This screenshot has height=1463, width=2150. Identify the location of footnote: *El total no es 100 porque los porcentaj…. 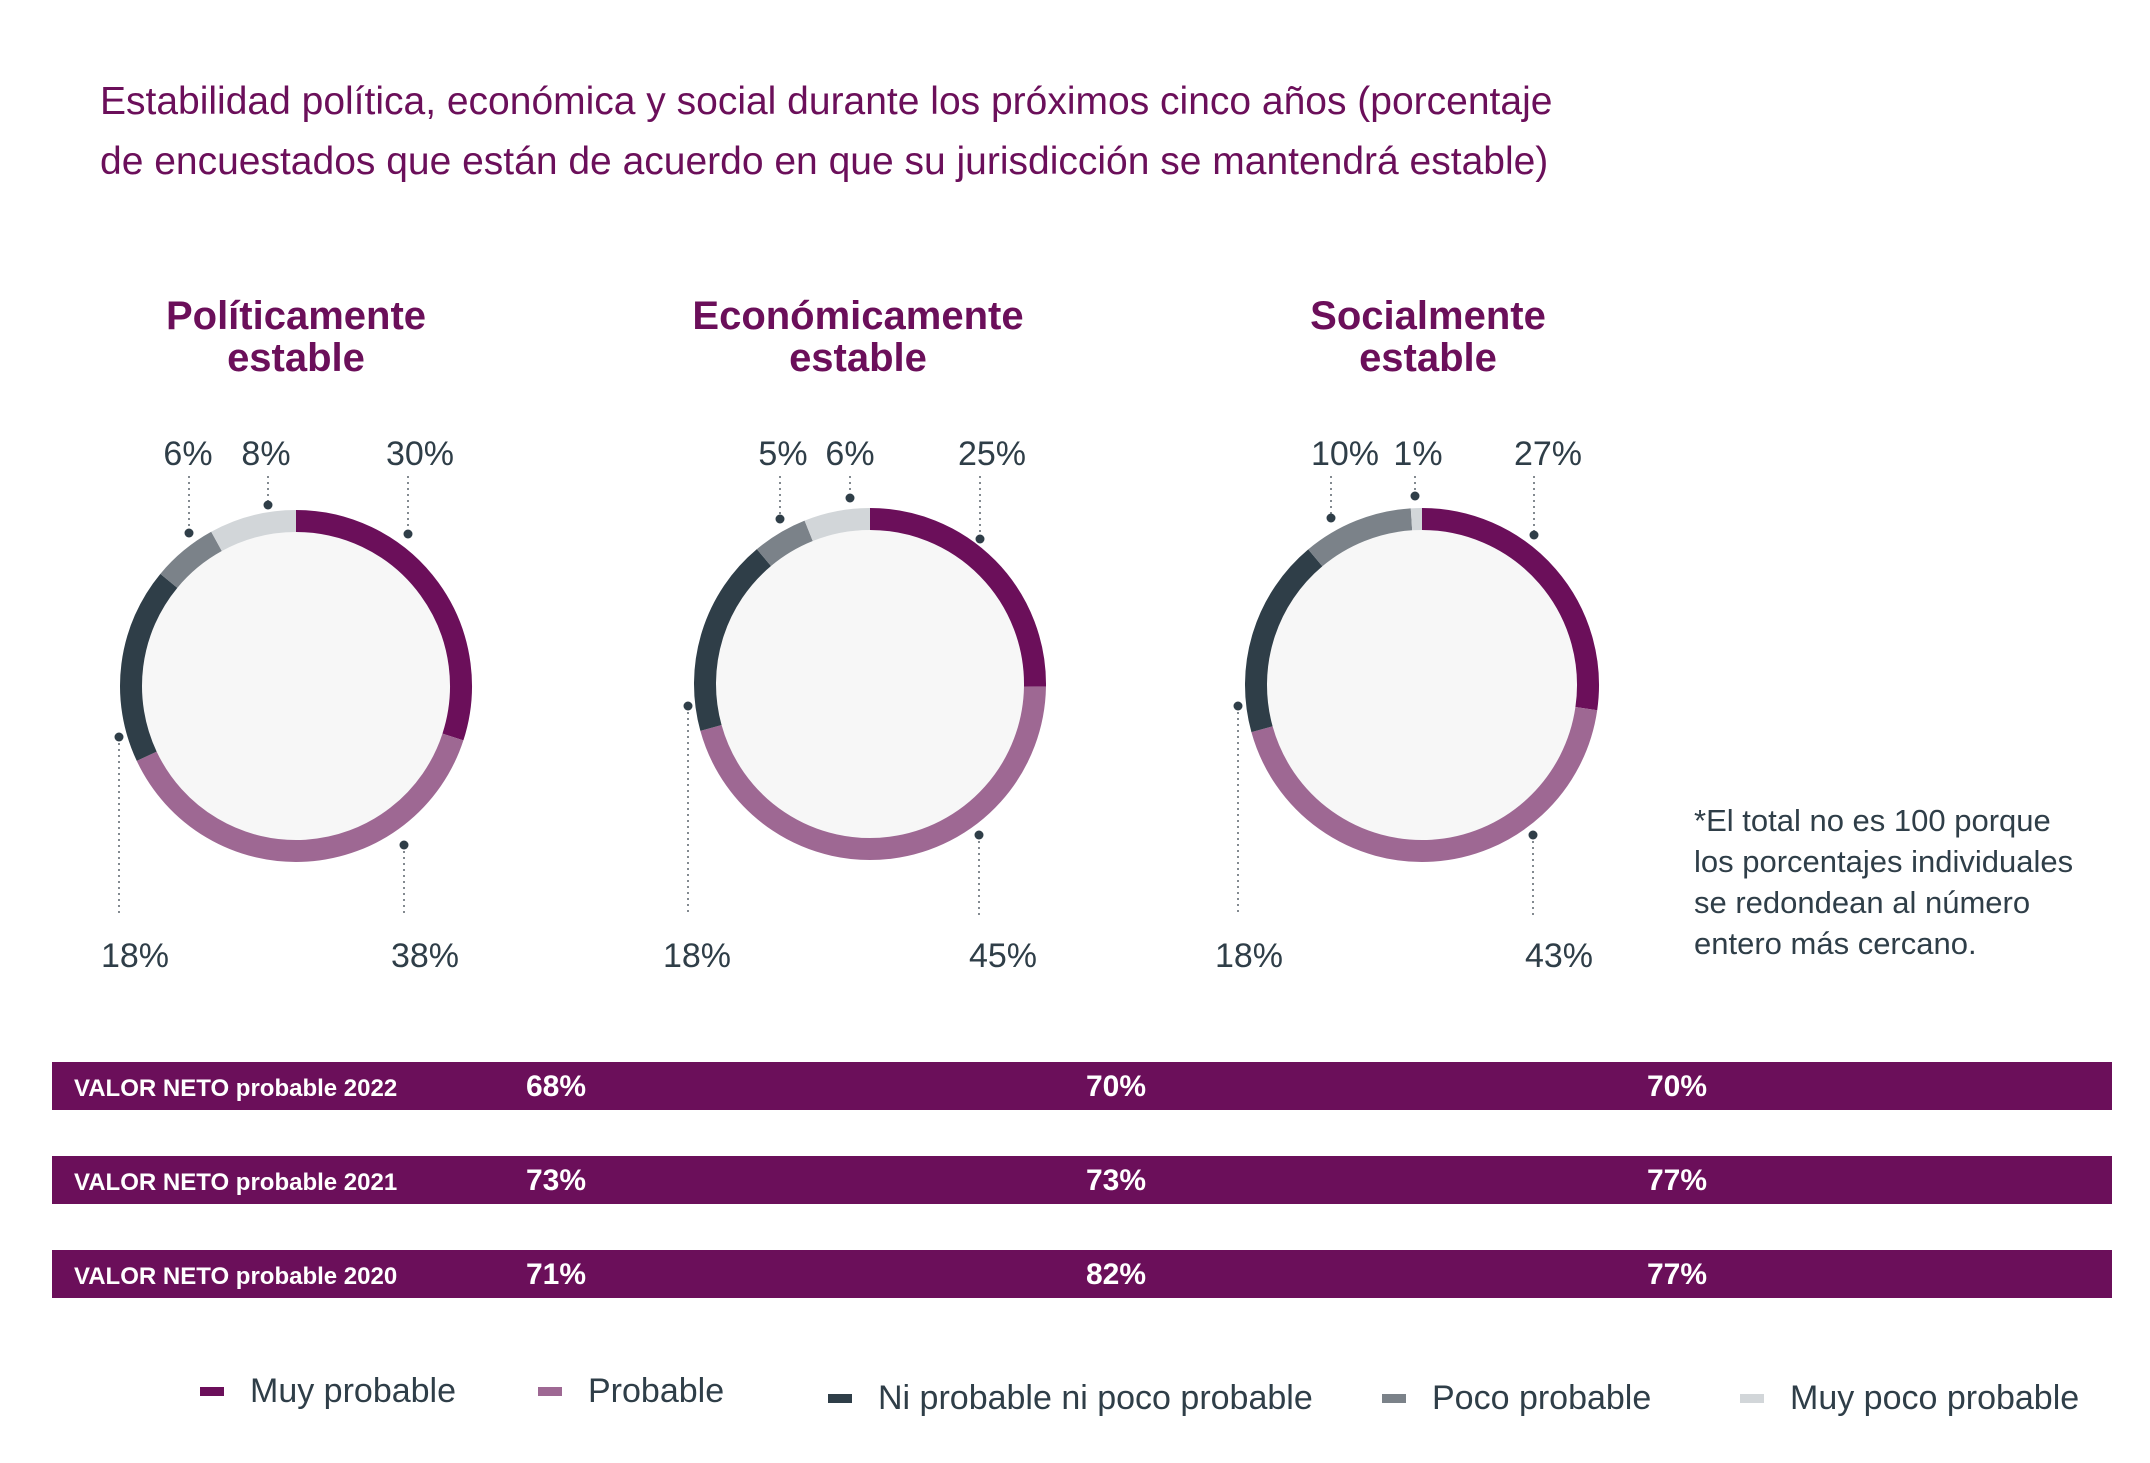
(1914, 882).